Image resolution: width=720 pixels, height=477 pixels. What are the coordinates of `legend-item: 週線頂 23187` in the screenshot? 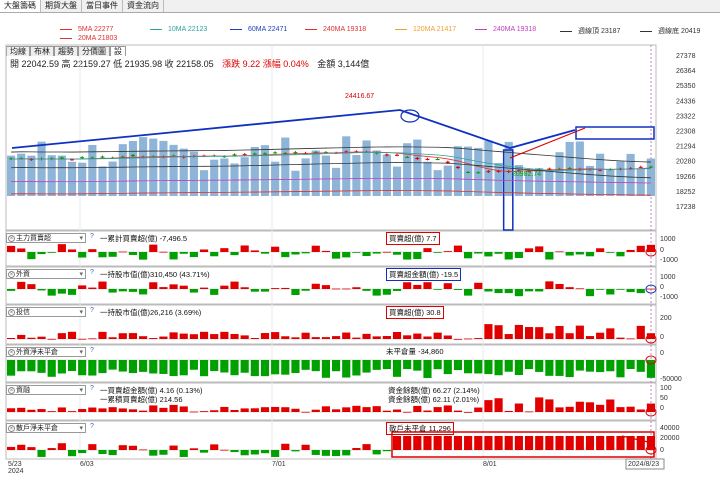 It's located at (590, 31).